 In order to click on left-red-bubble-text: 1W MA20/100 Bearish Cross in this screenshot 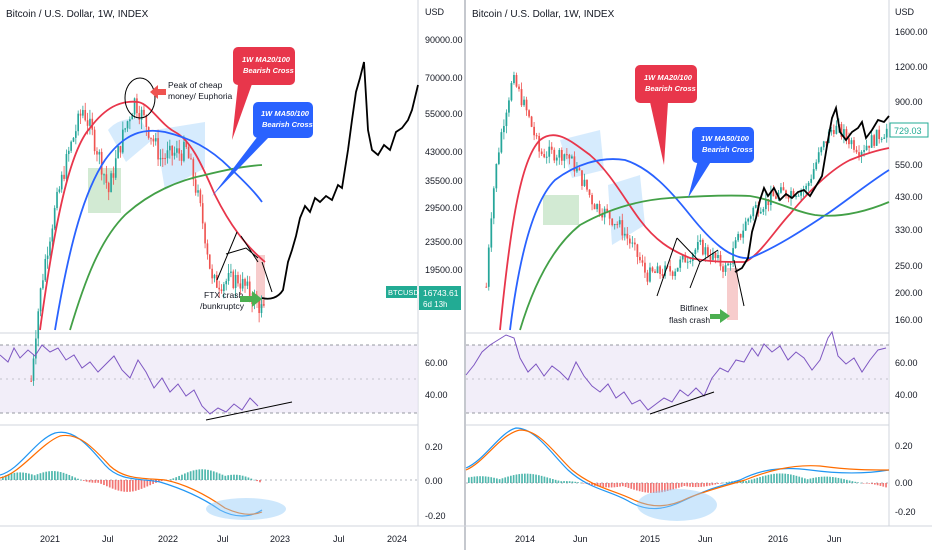, I will do `click(268, 65)`.